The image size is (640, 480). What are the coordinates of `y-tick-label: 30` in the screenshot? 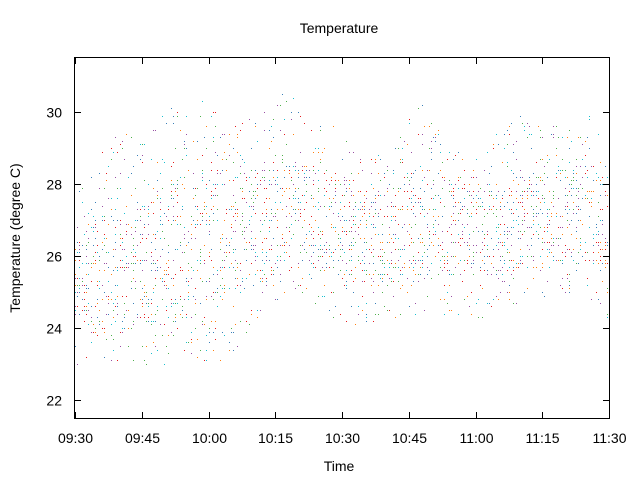 It's located at (54, 113).